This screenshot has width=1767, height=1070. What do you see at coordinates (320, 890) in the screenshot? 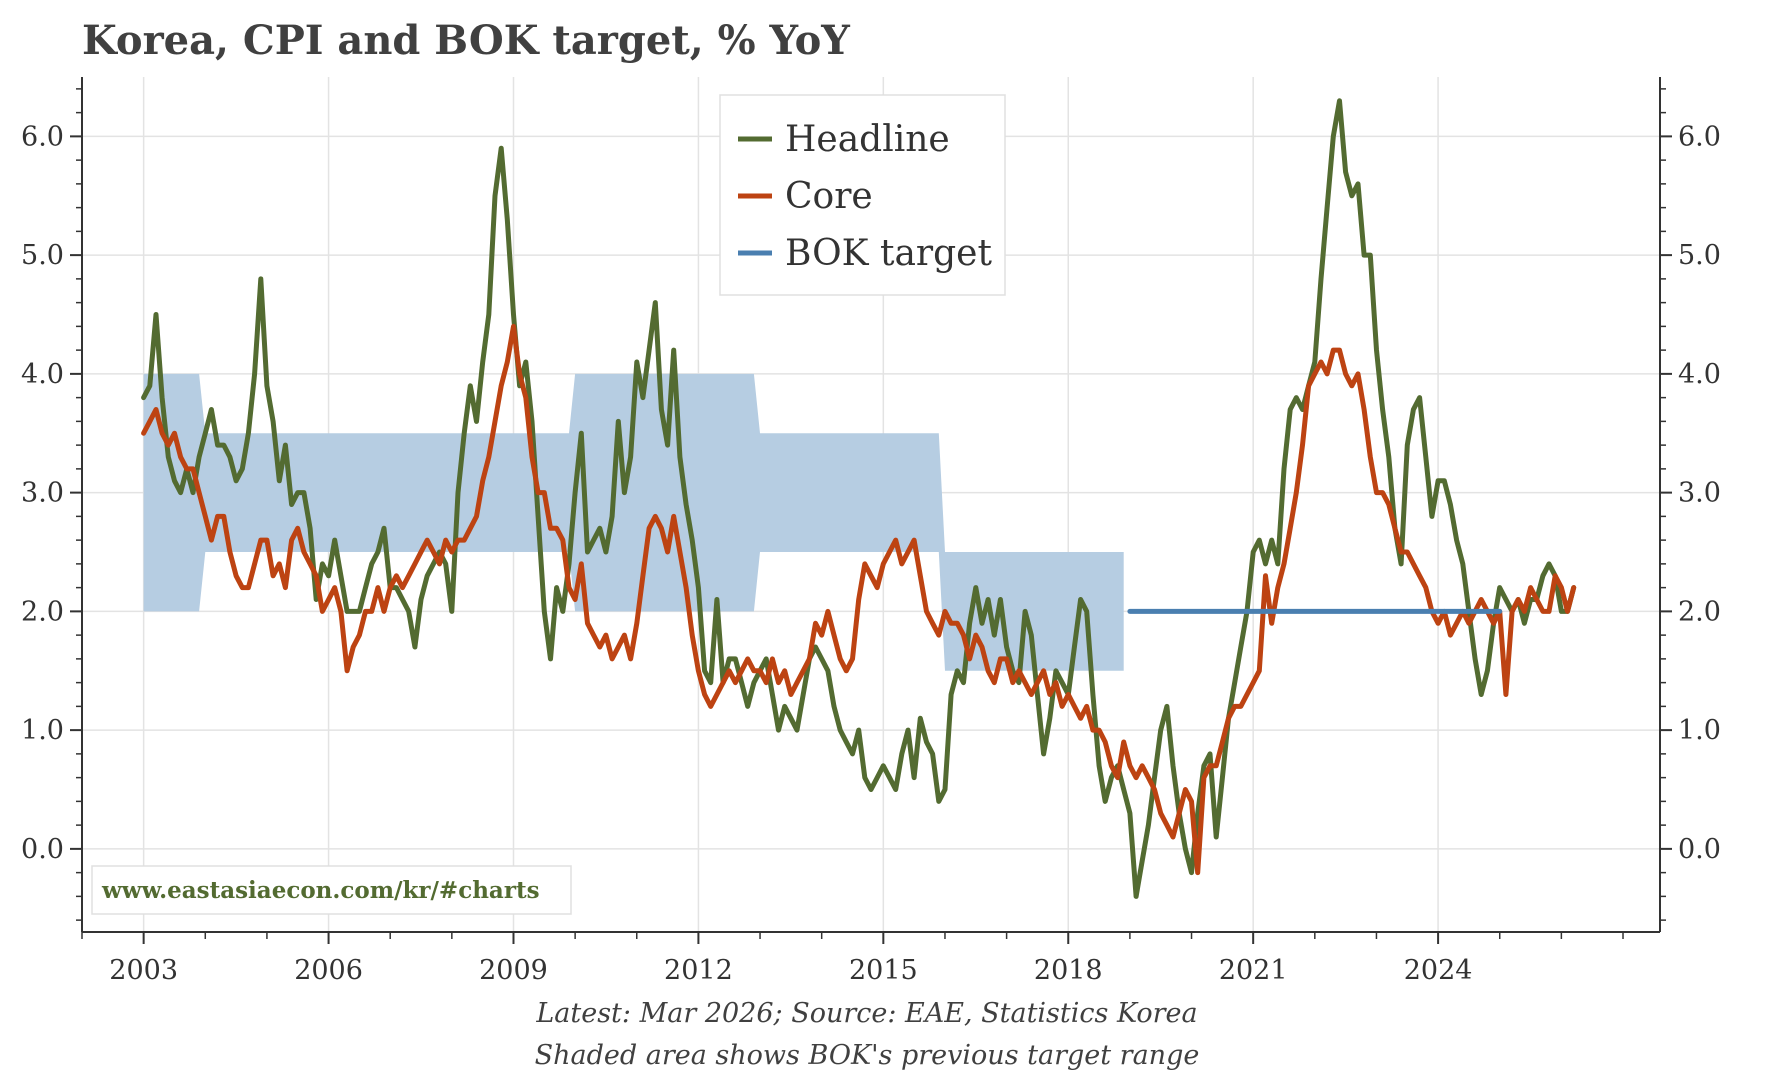
I see `watermark-text: www.eastasiaecon.com/kr/#charts` at bounding box center [320, 890].